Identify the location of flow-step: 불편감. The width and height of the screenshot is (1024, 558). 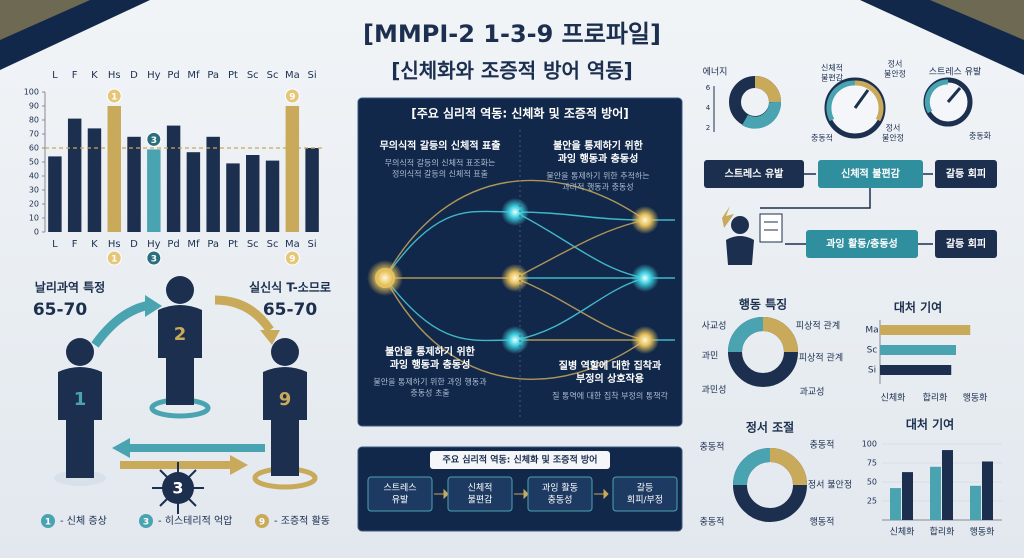
(480, 500).